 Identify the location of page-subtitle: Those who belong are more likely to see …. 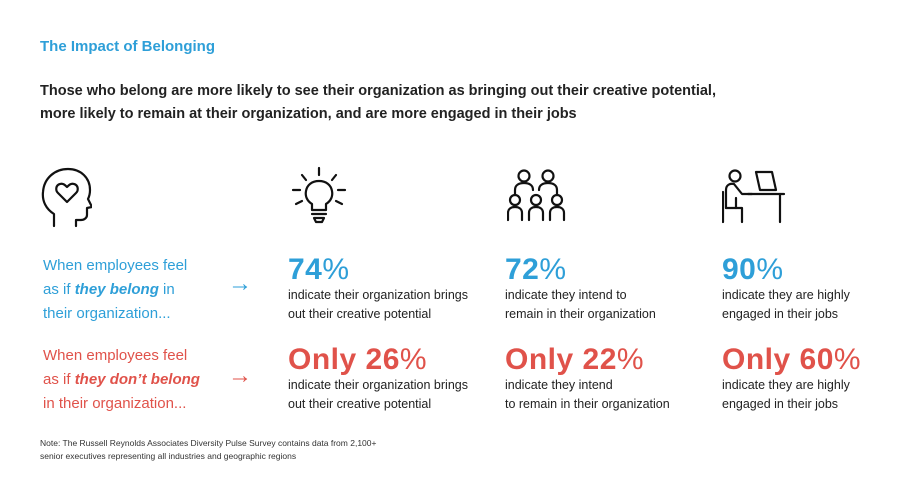
(420, 103).